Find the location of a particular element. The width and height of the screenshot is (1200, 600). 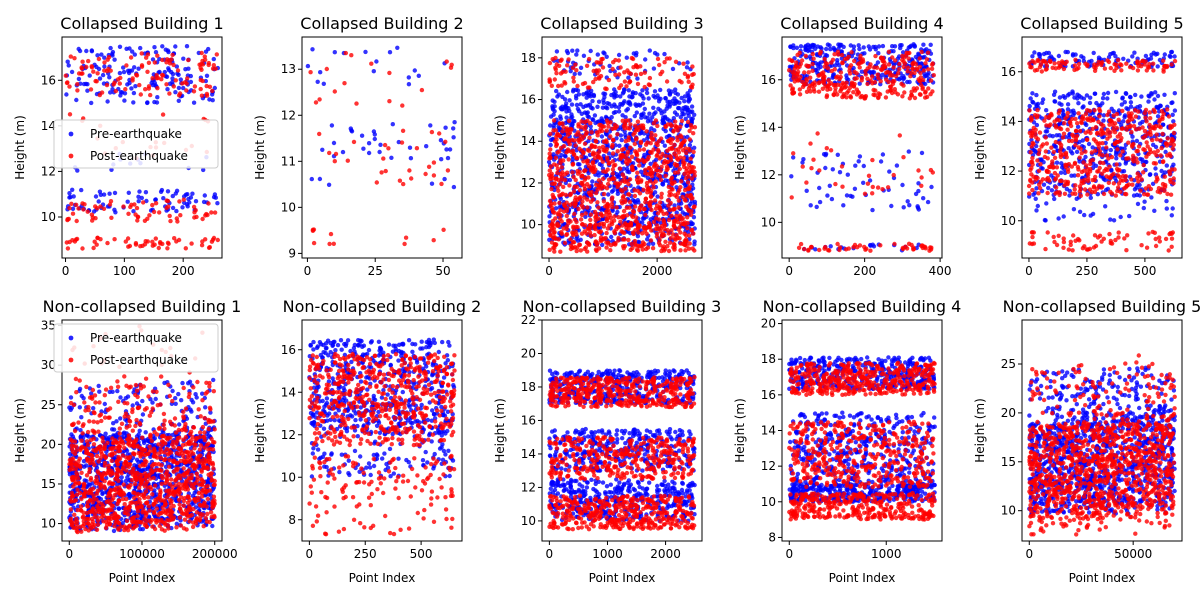

legend-marker is located at coordinates (71, 156).